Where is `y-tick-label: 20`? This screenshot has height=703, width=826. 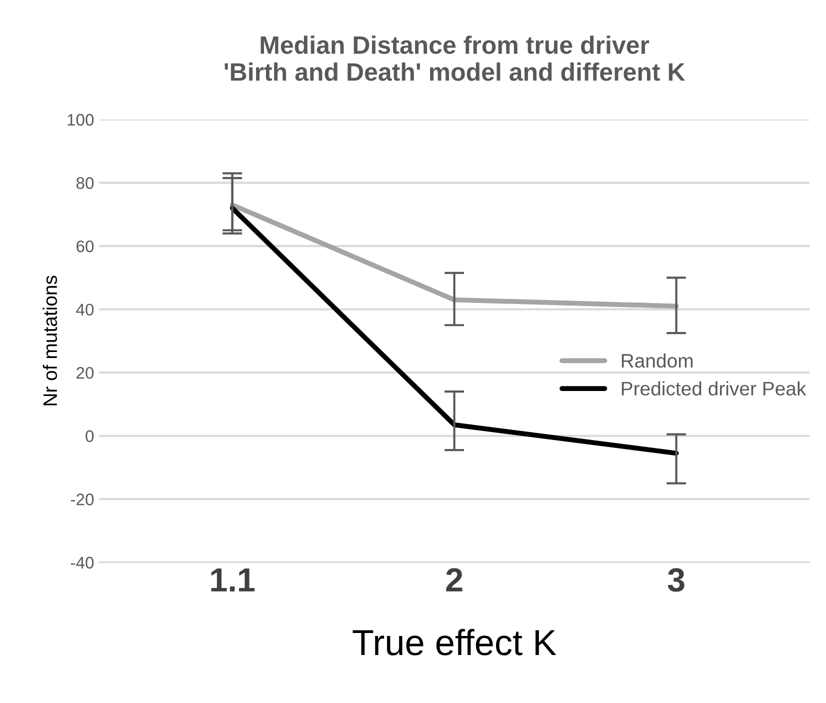
y-tick-label: 20 is located at coordinates (85, 372).